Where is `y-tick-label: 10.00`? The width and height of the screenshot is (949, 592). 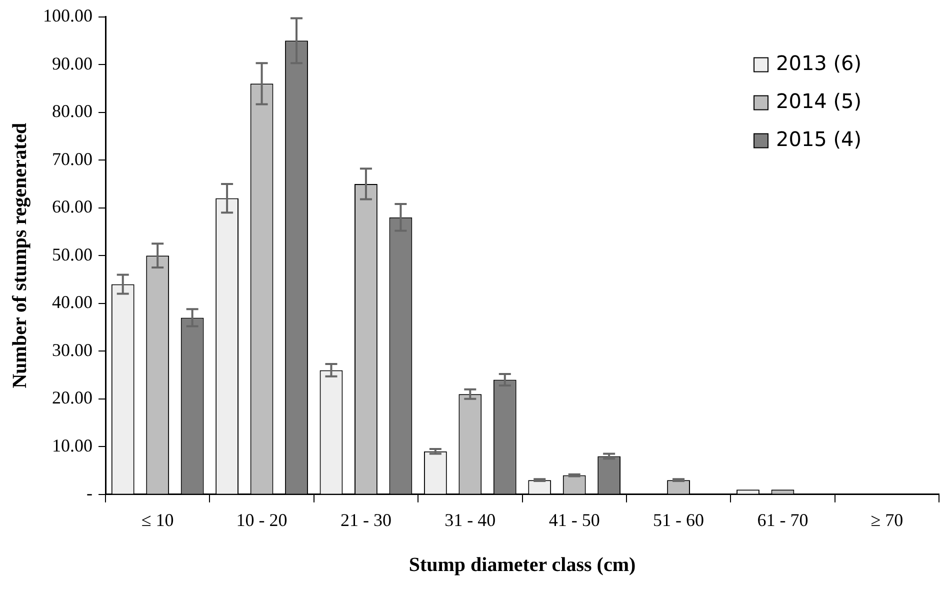
y-tick-label: 10.00 is located at coordinates (72, 445).